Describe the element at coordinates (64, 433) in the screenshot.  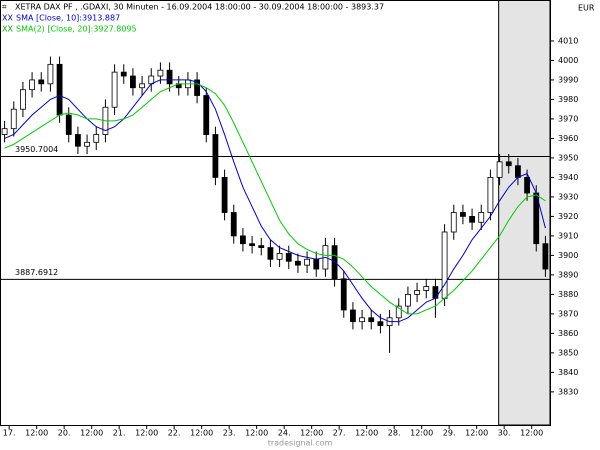
I see `x-tick-label: 20.` at that location.